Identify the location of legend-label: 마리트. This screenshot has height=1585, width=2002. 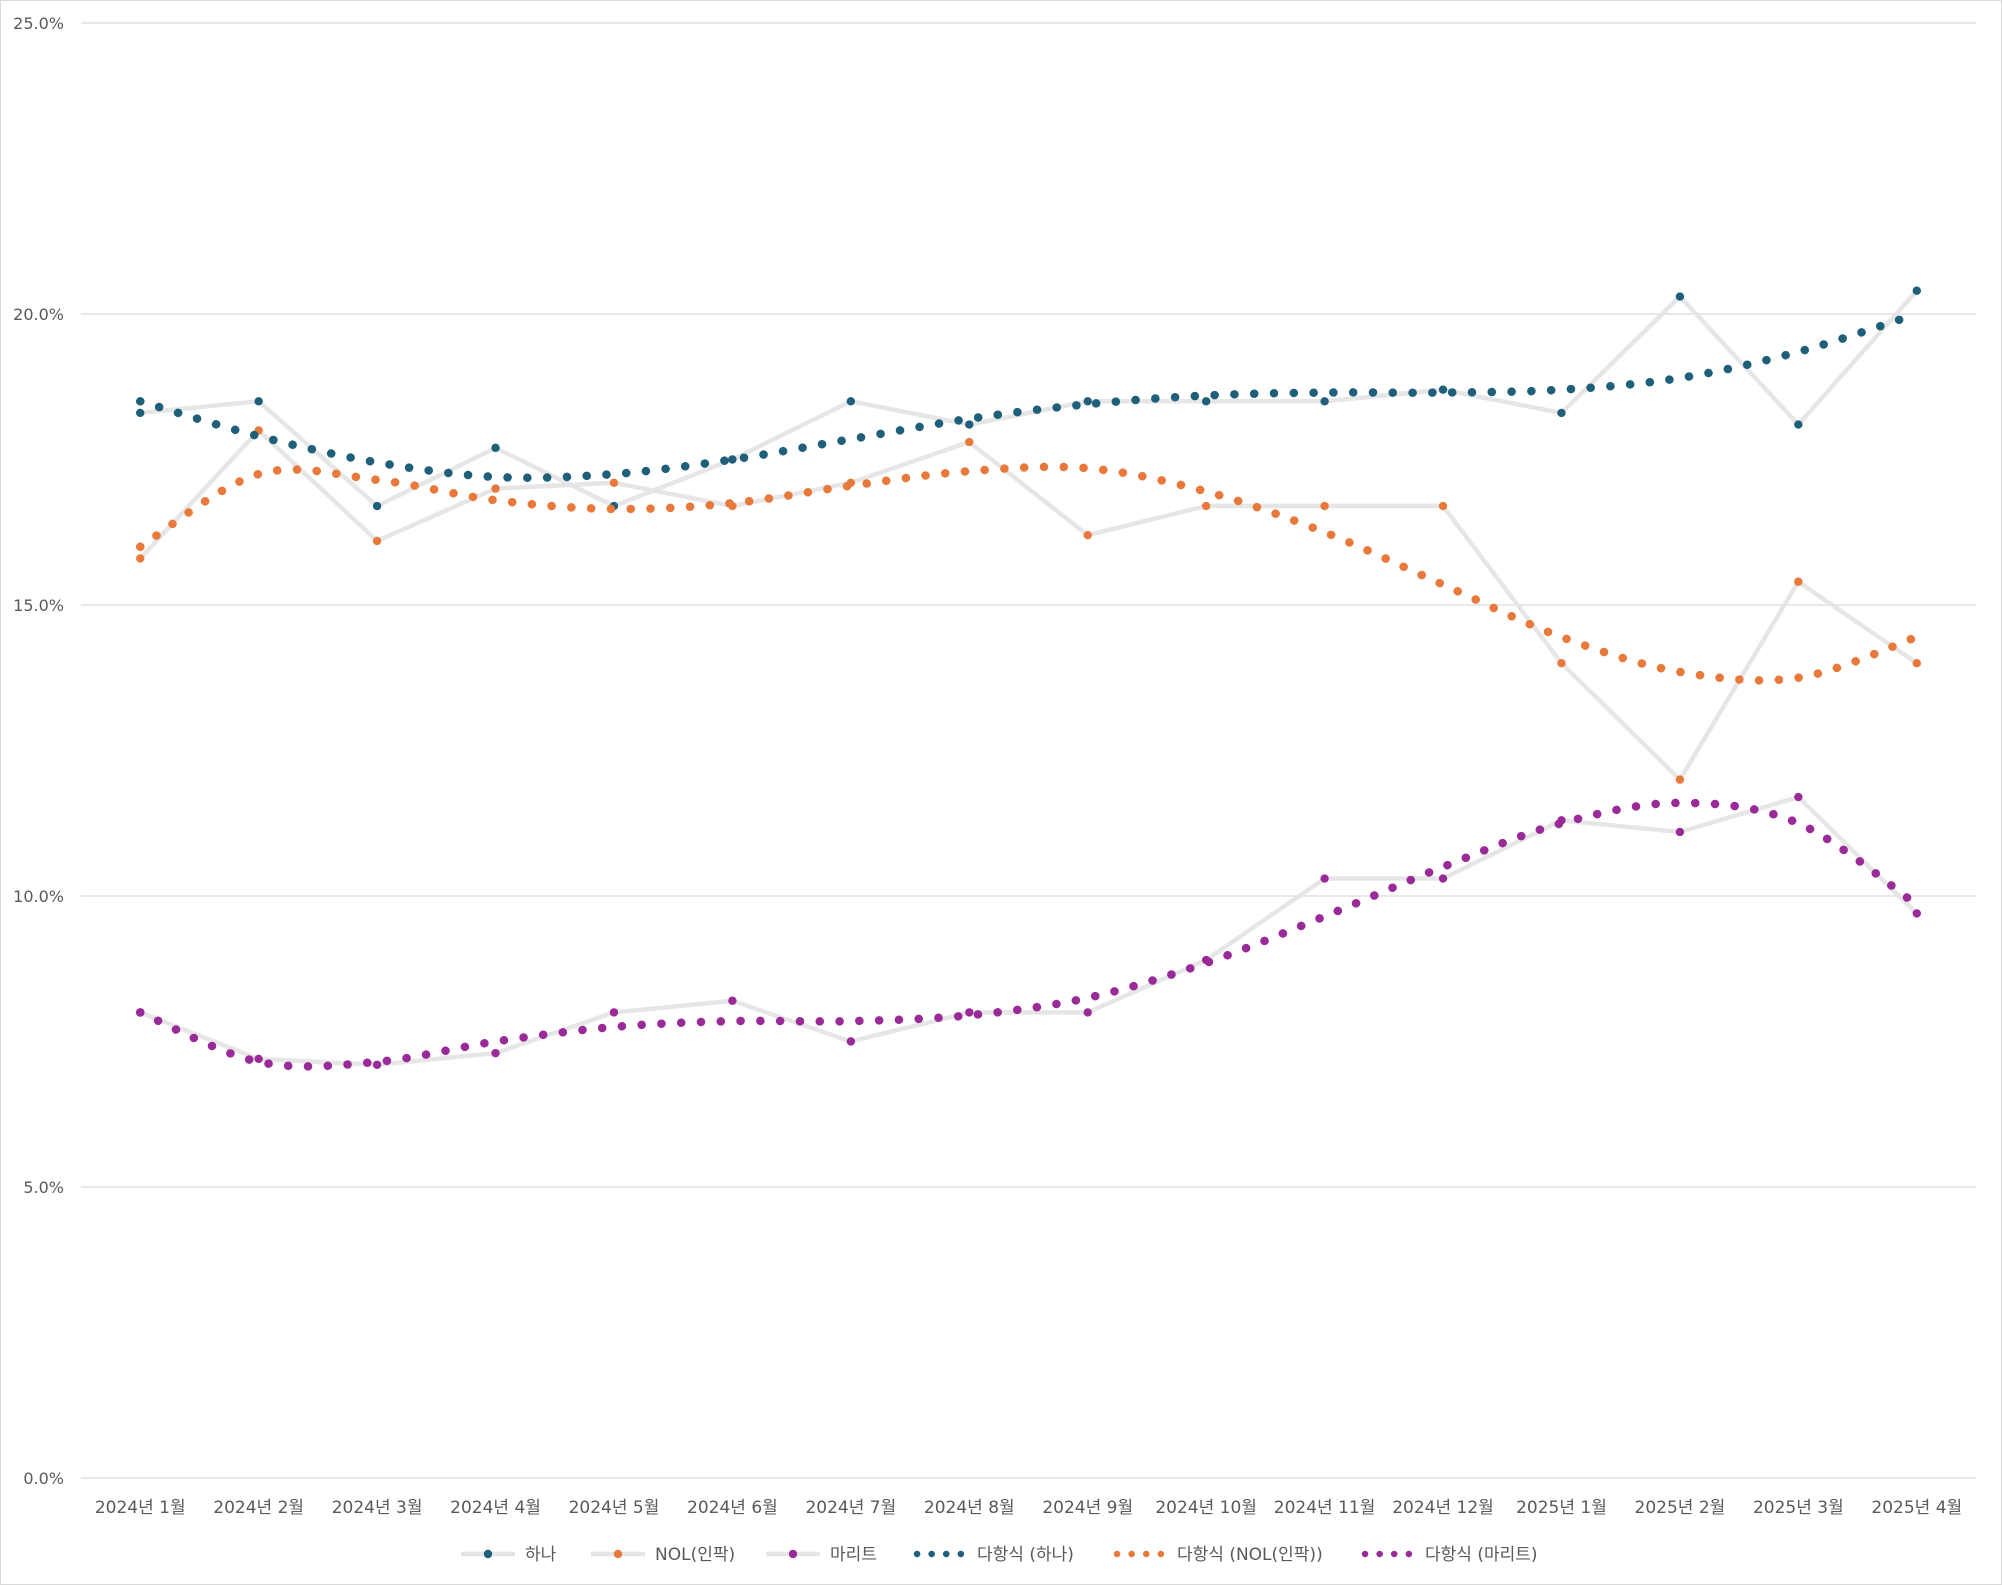
(853, 1555).